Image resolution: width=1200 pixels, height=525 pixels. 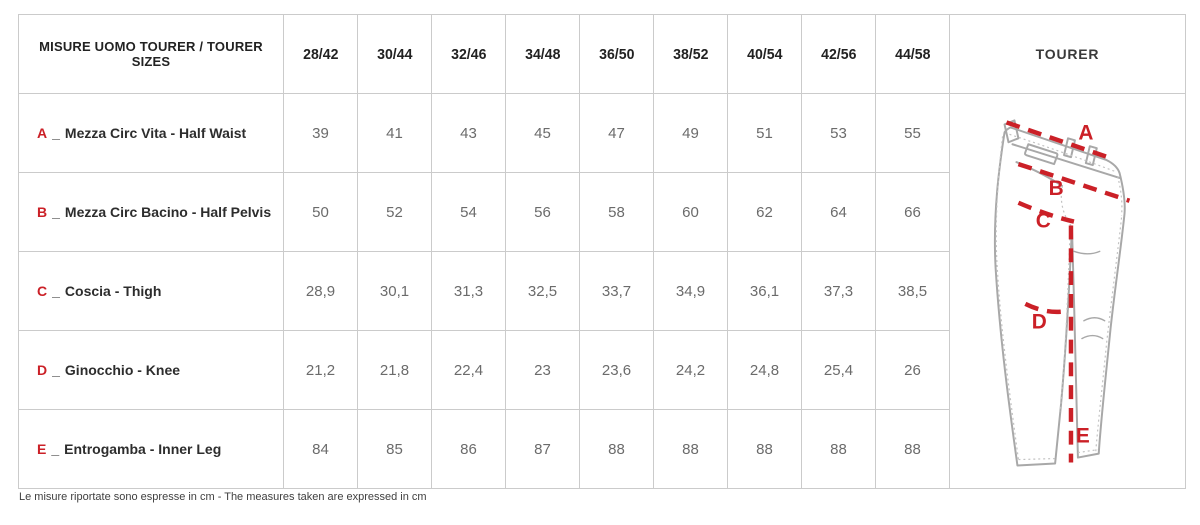 I want to click on row-label-knee: D _ Ginocchio - Knee, so click(x=151, y=370).